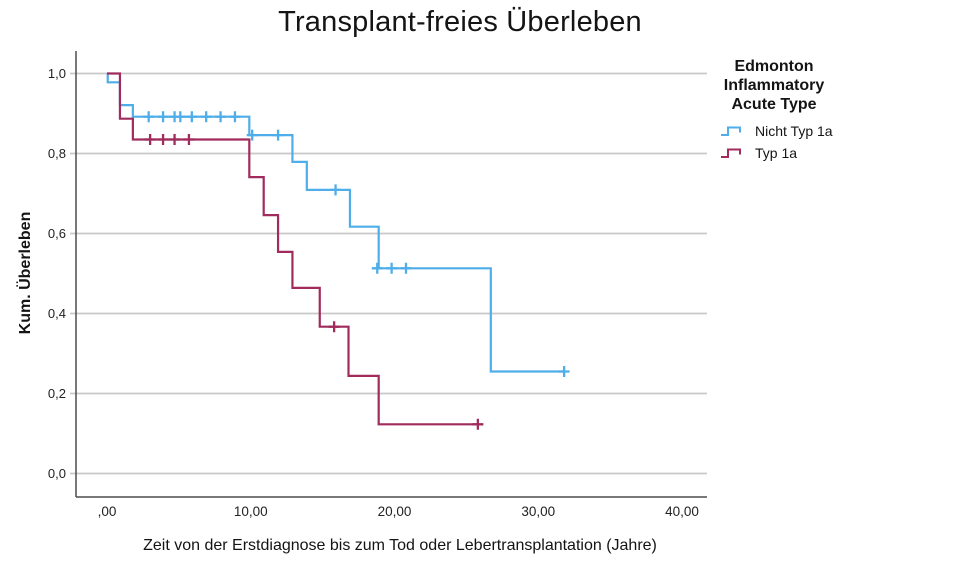 Image resolution: width=960 pixels, height=569 pixels. I want to click on x-tick-label: ,00, so click(107, 511).